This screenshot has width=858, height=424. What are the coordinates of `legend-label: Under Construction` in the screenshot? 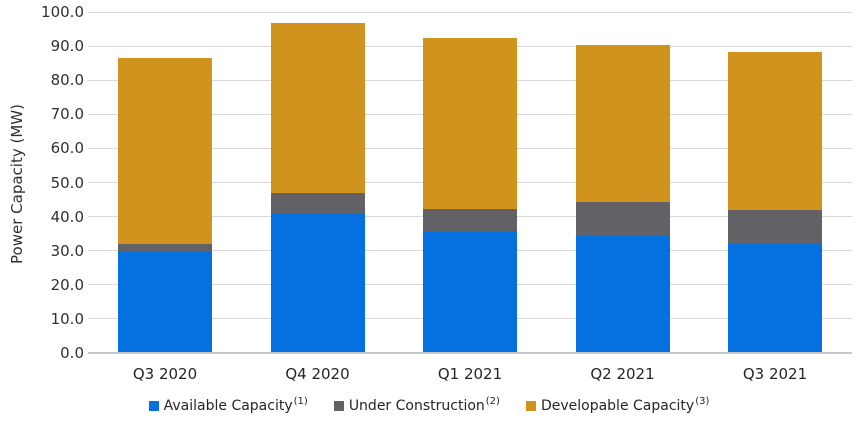 It's located at (416, 406).